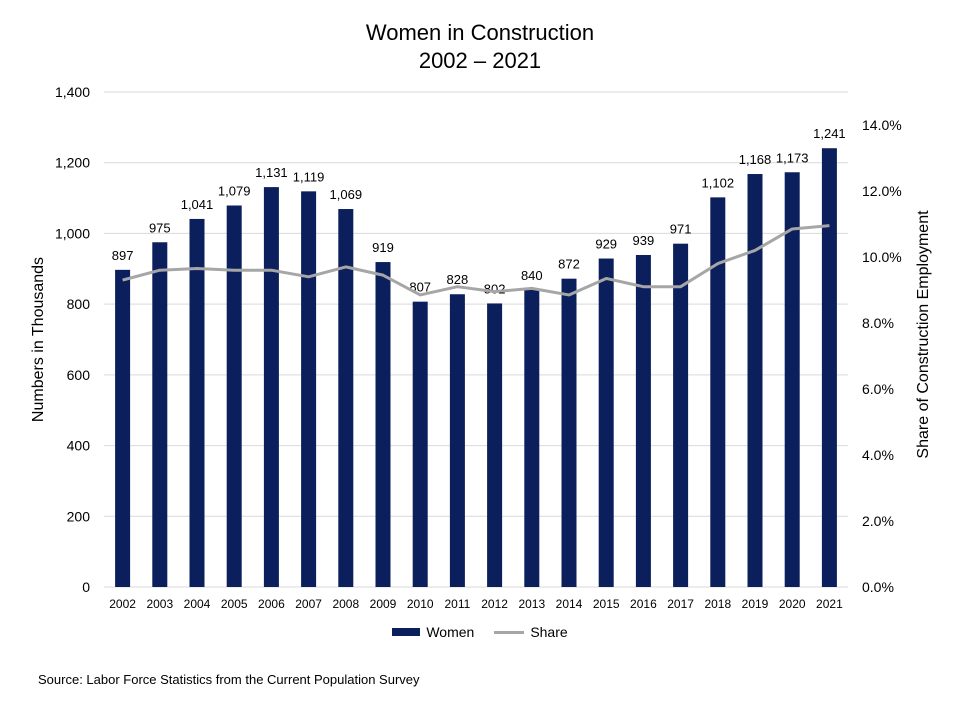 The image size is (960, 720). I want to click on bar-data-label: 1,069, so click(346, 194).